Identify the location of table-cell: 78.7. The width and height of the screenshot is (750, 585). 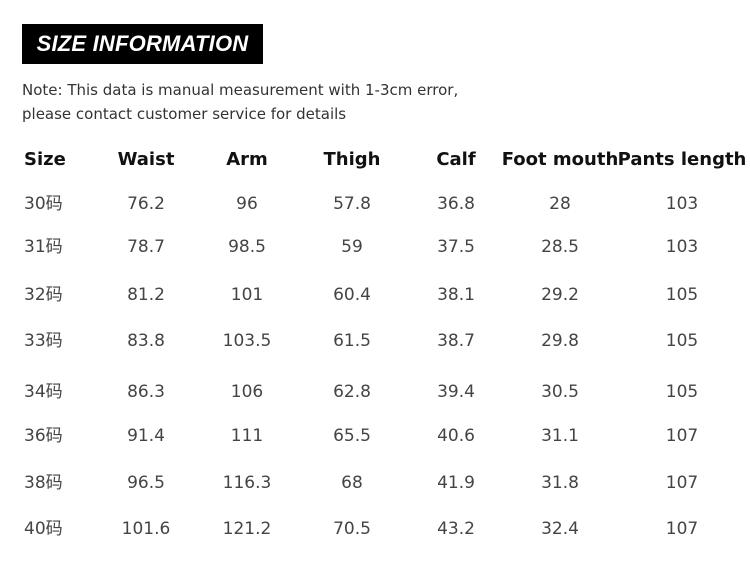
(146, 247).